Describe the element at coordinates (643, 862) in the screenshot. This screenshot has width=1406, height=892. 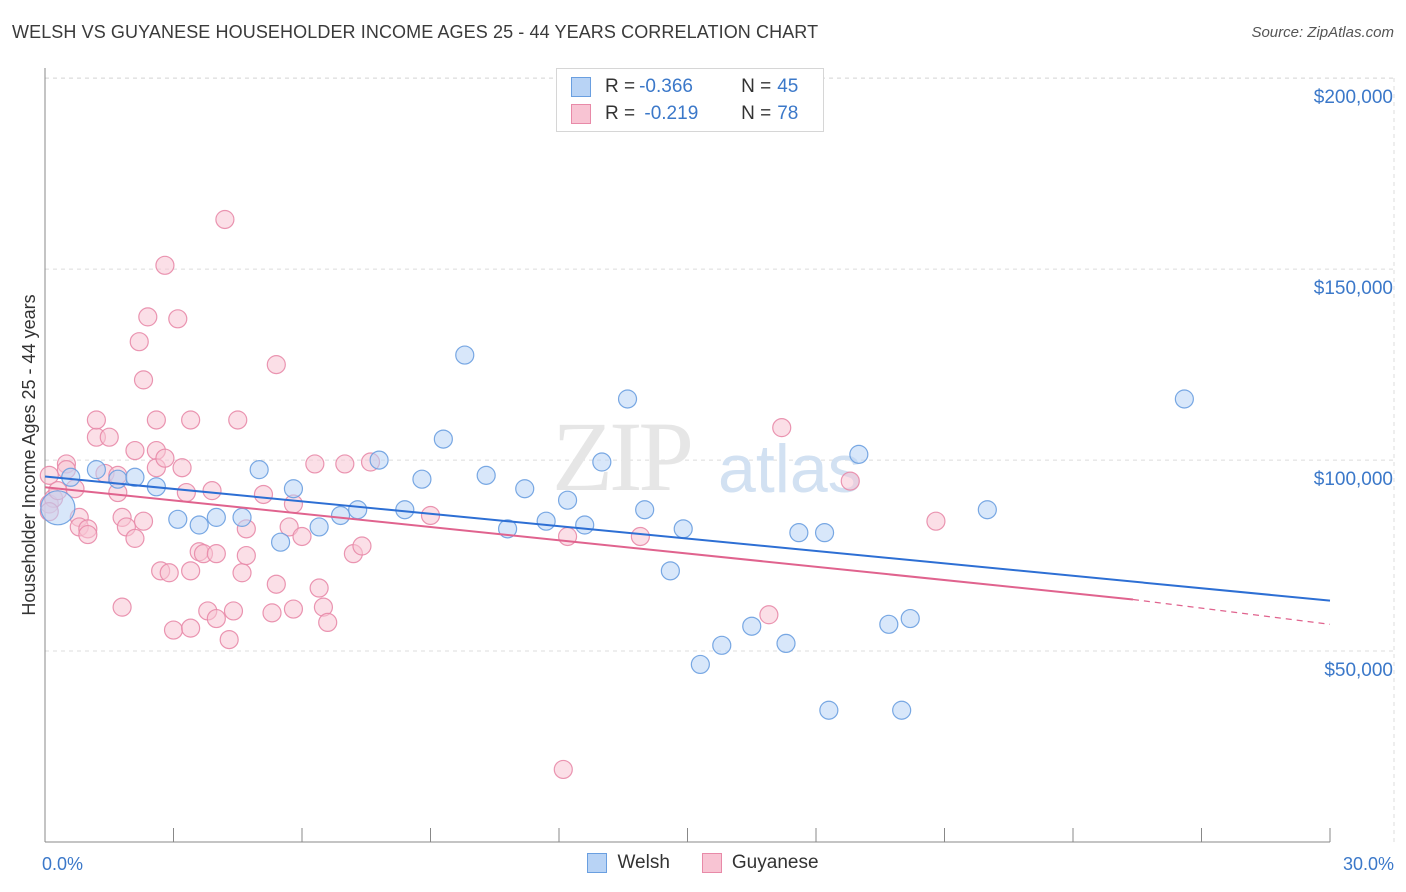
I see `legend-label-welsh: Welsh` at that location.